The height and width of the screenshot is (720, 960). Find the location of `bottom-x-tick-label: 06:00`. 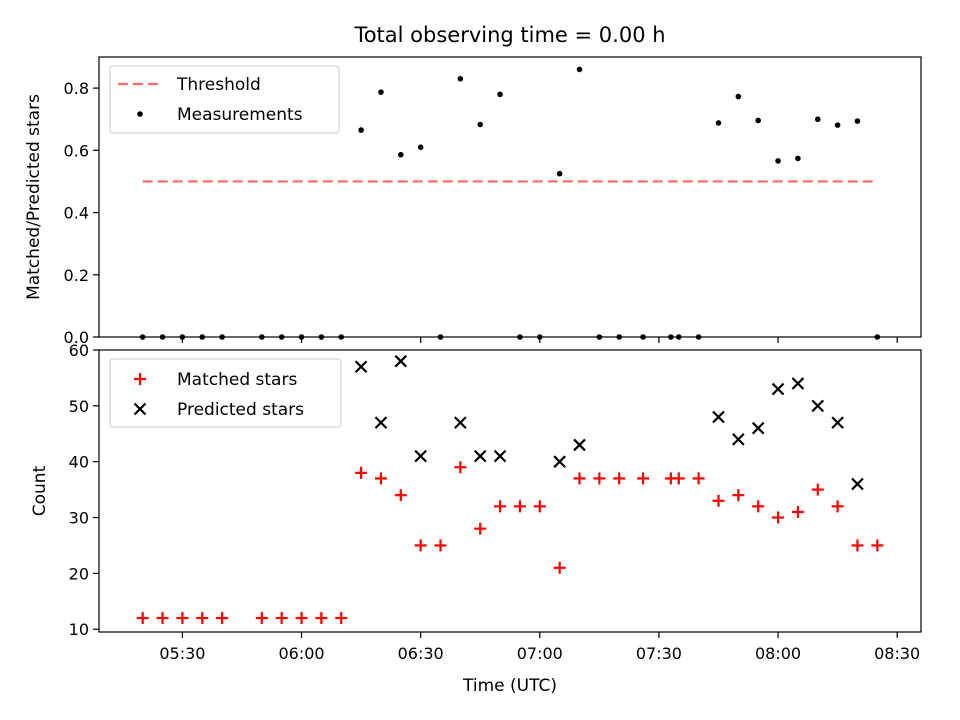

bottom-x-tick-label: 06:00 is located at coordinates (301, 653).